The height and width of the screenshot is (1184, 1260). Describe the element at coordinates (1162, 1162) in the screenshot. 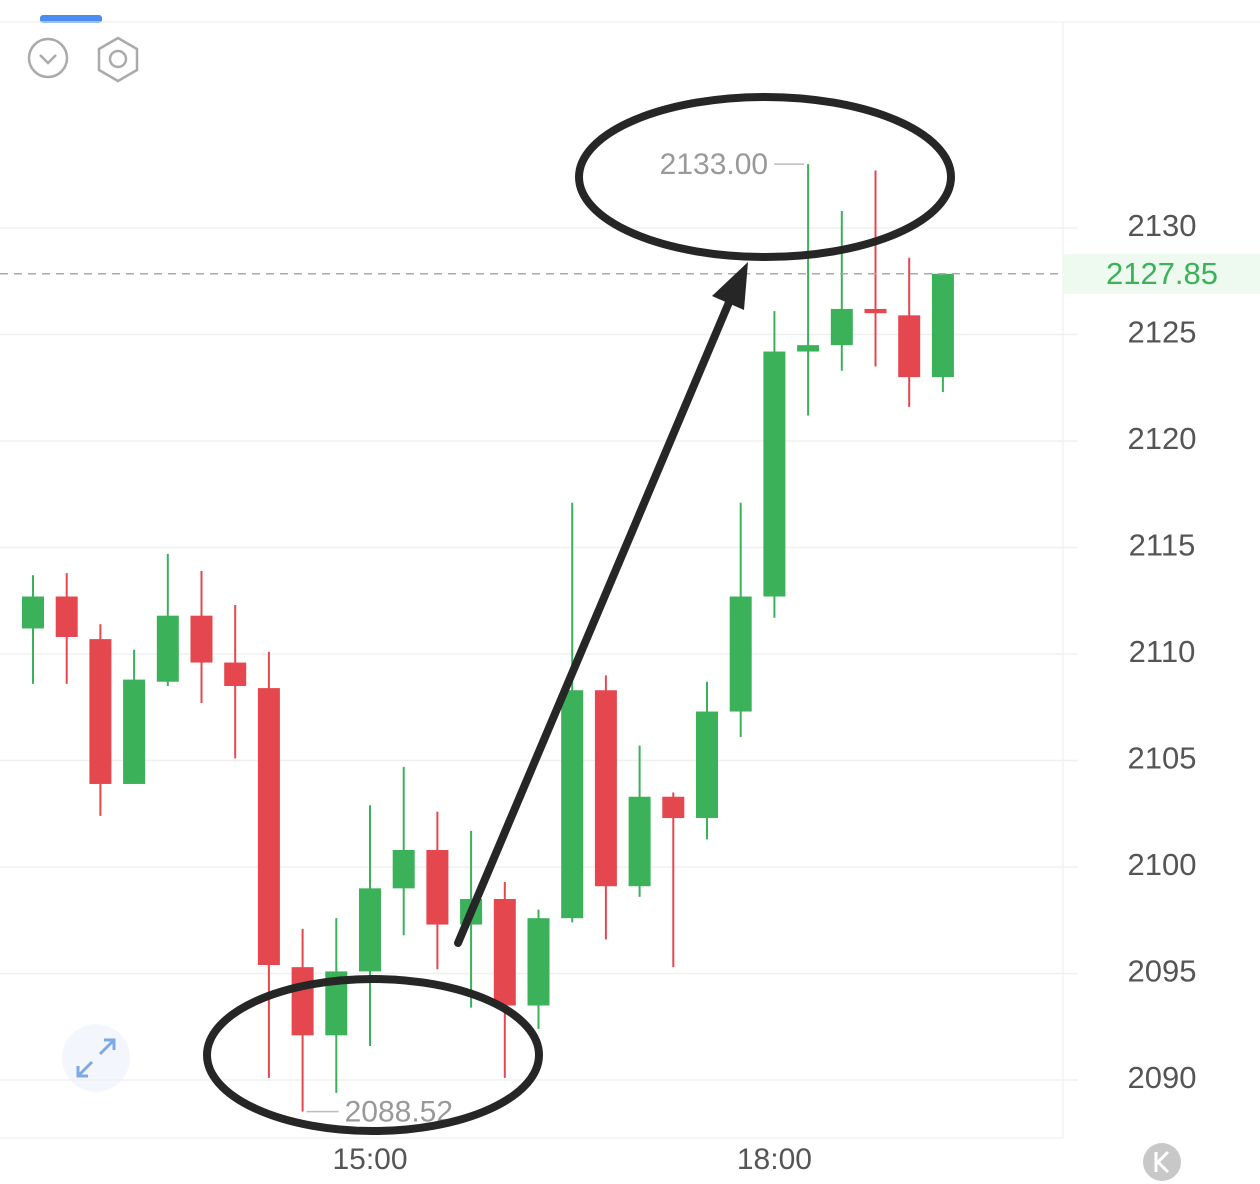

I see `k-icon` at that location.